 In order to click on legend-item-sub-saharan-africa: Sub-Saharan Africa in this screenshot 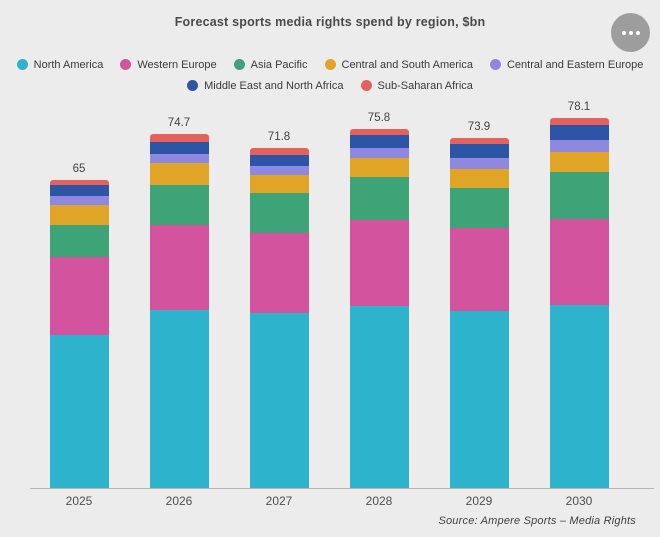, I will do `click(416, 85)`.